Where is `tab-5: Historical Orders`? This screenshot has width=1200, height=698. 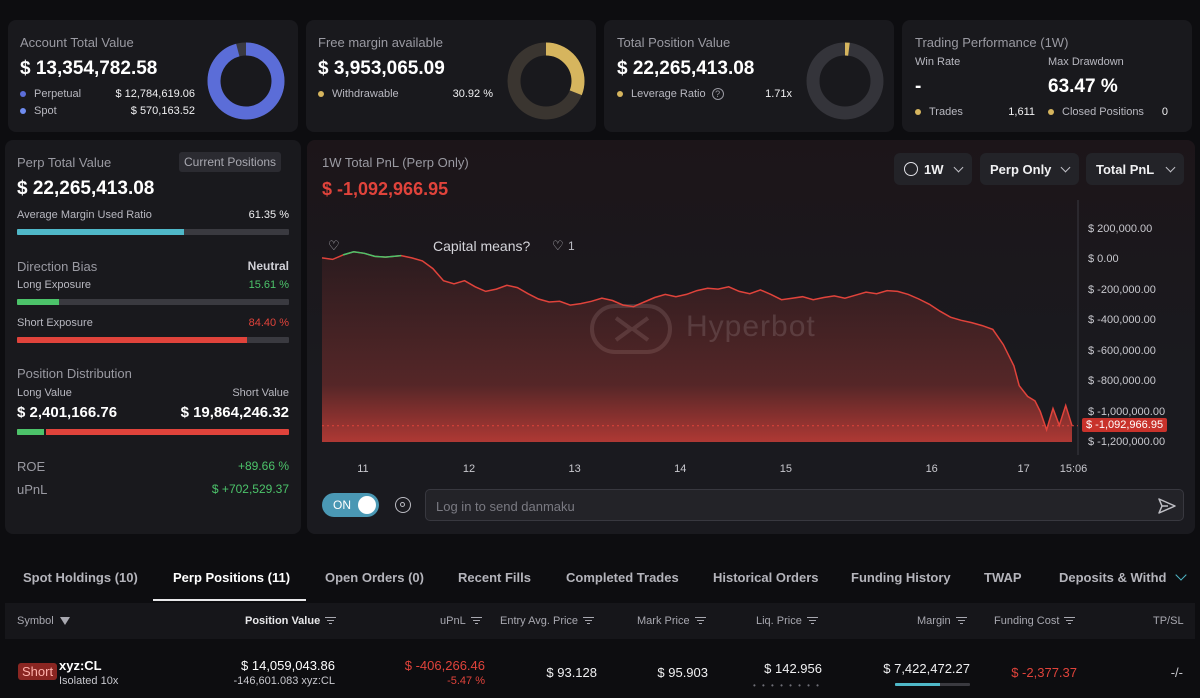
tab-5: Historical Orders is located at coordinates (766, 577).